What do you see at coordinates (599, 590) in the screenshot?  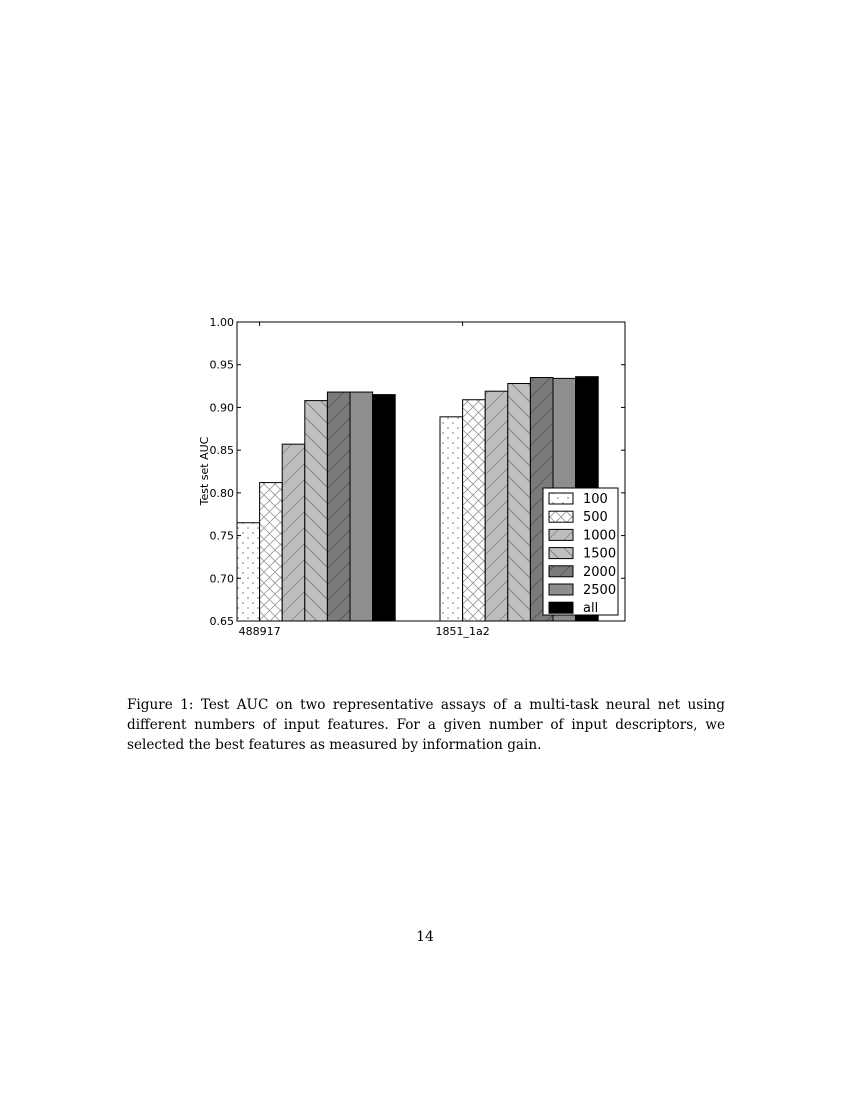 I see `legend-label-2500: 2500` at bounding box center [599, 590].